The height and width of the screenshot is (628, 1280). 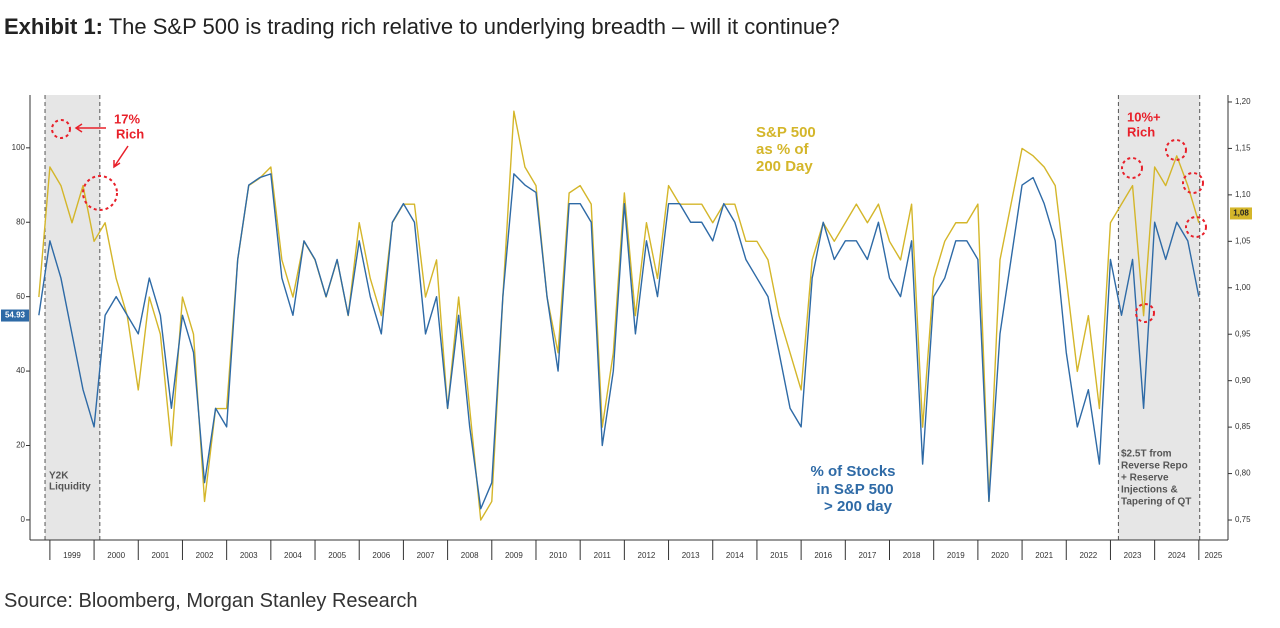 I want to click on x-tick-label: 2021, so click(x=1044, y=555).